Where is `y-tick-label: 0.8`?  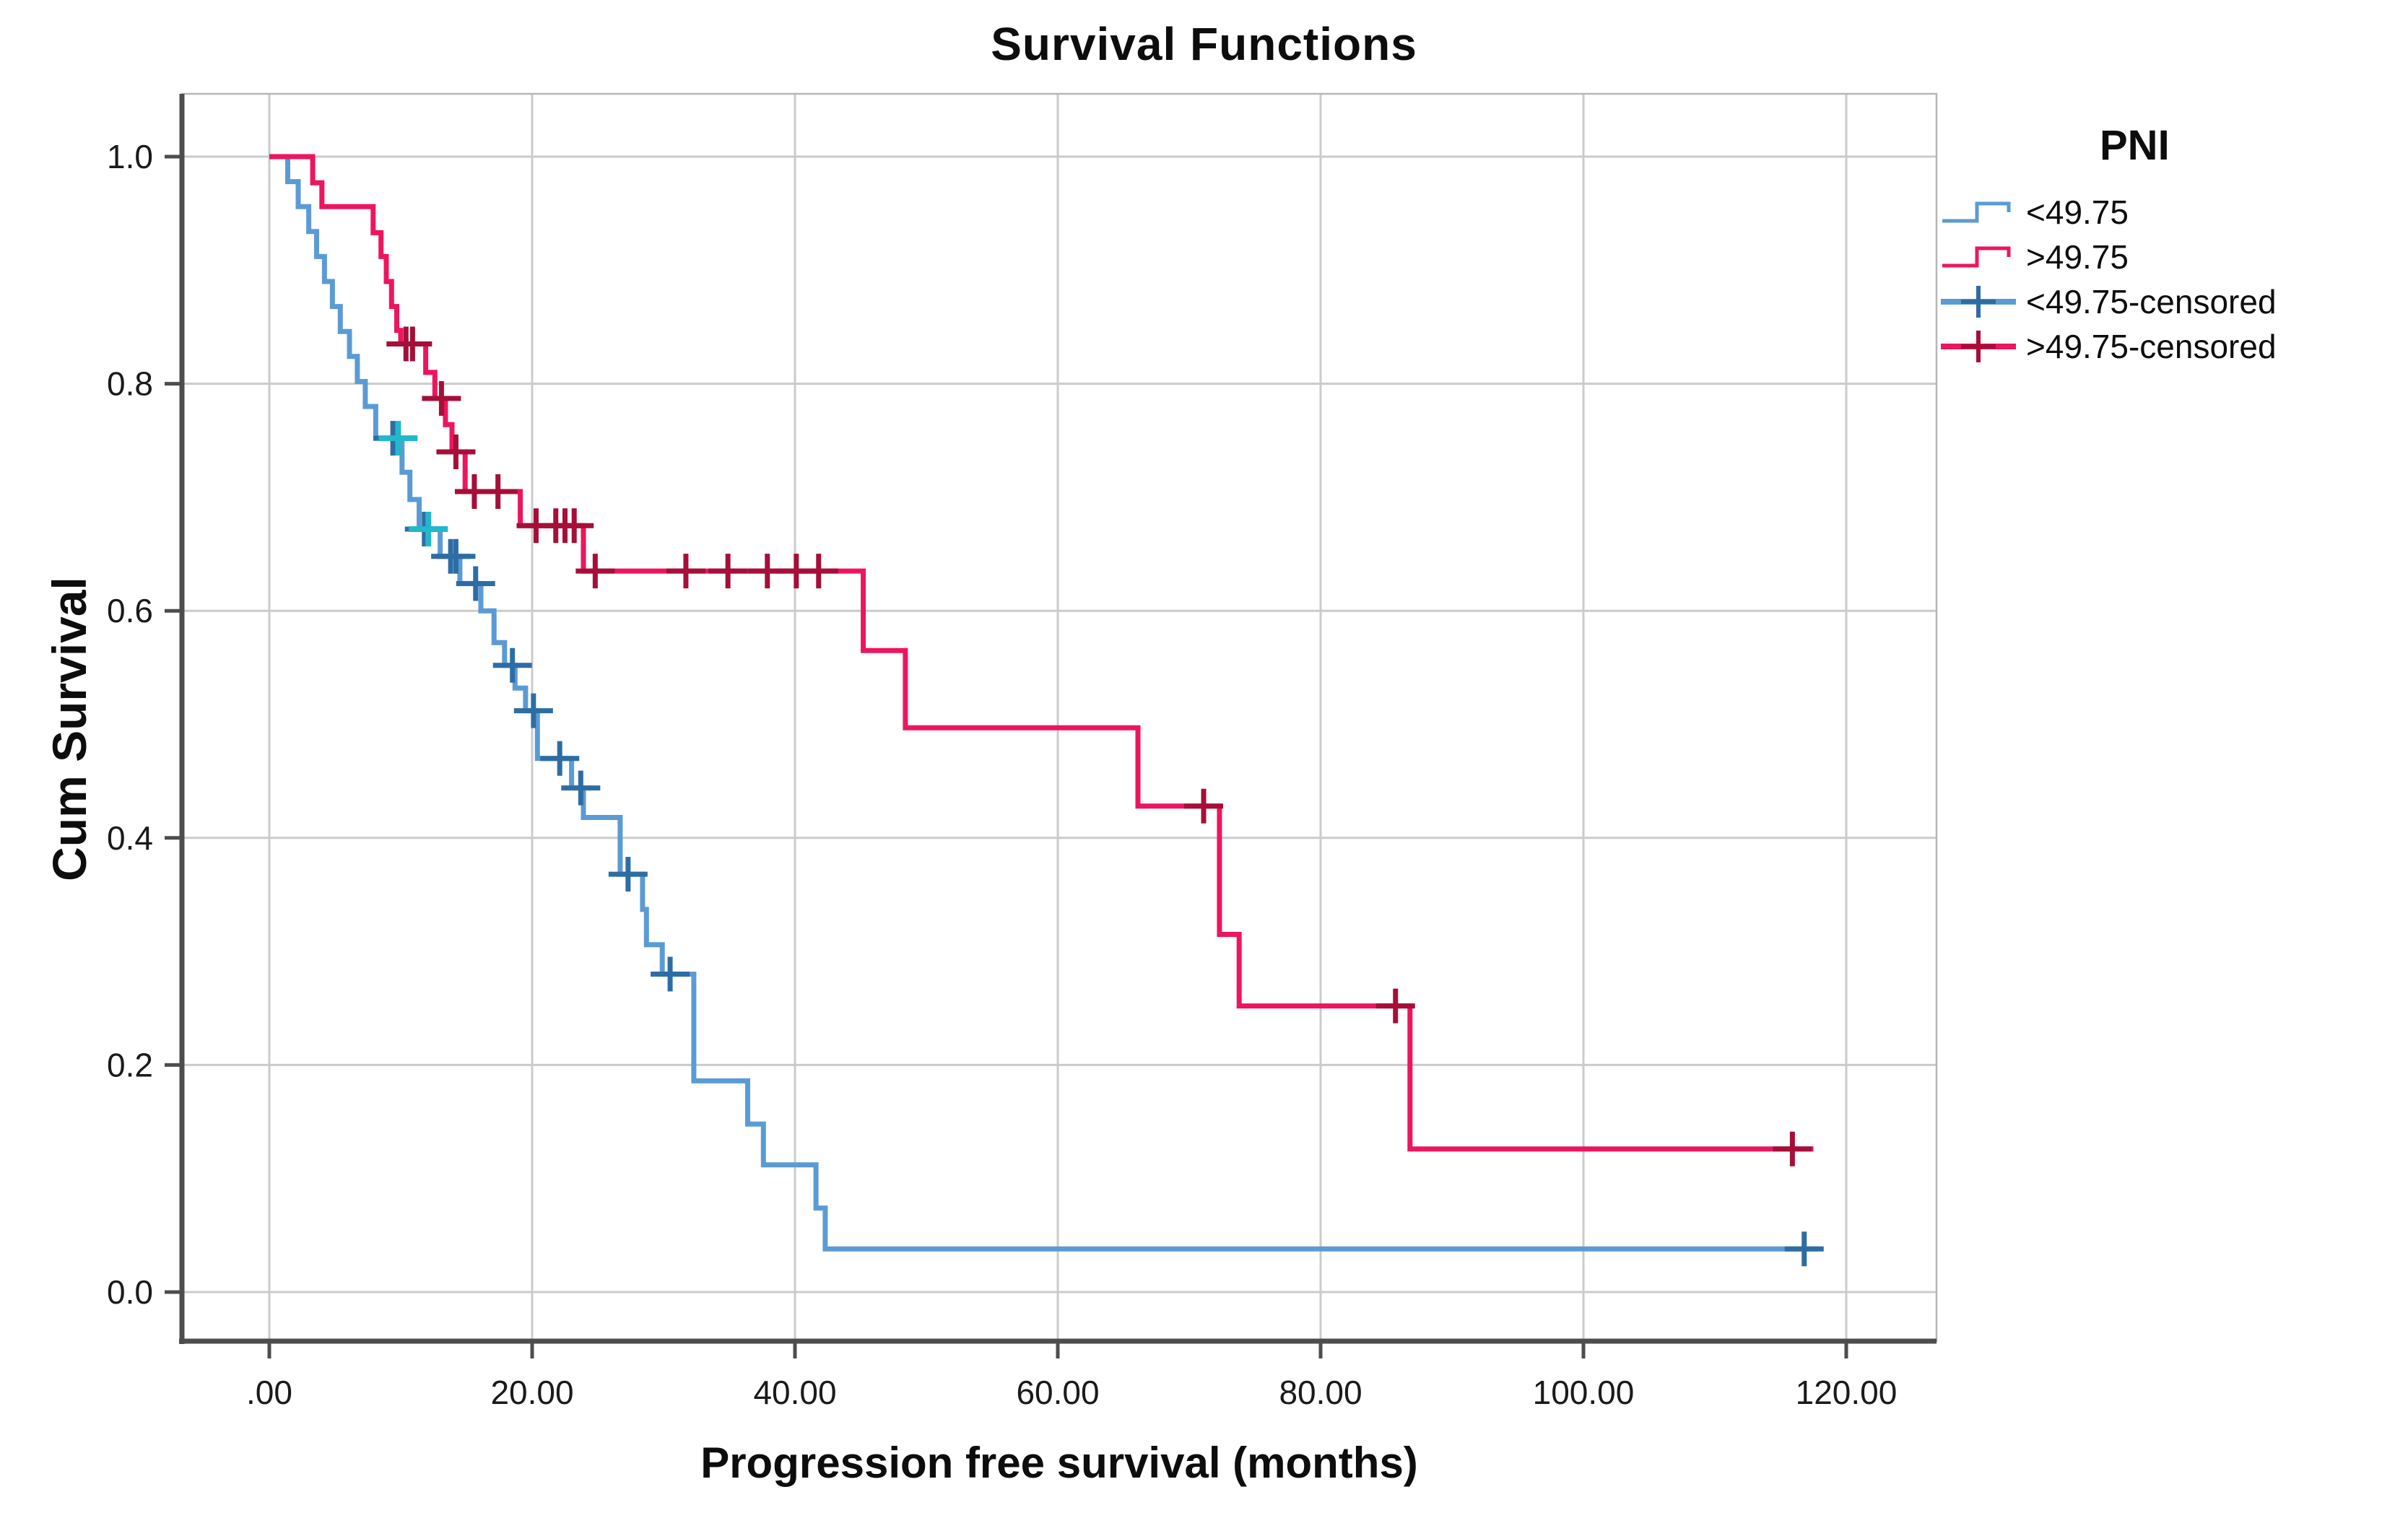 y-tick-label: 0.8 is located at coordinates (130, 384).